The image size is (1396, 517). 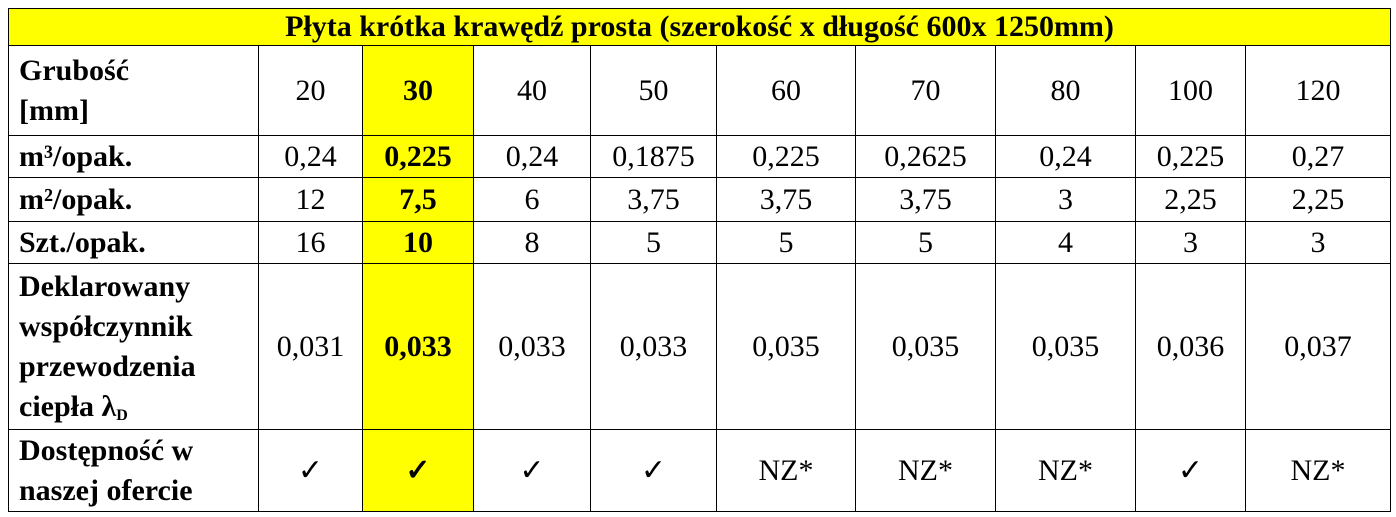 I want to click on row-label: m³/opak., so click(x=133, y=156).